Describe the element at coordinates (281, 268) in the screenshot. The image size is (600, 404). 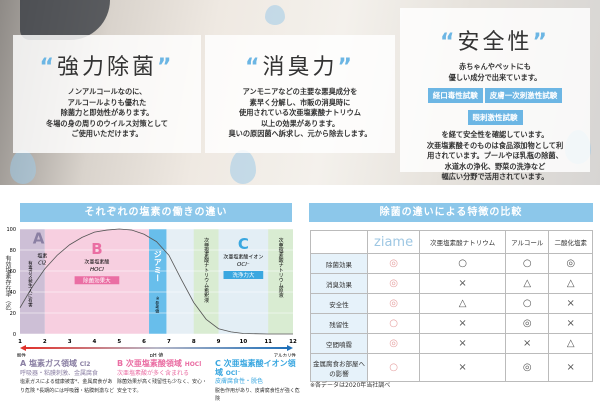
I see `region-name: 次亜塩素酸ナトリウム原液` at that location.